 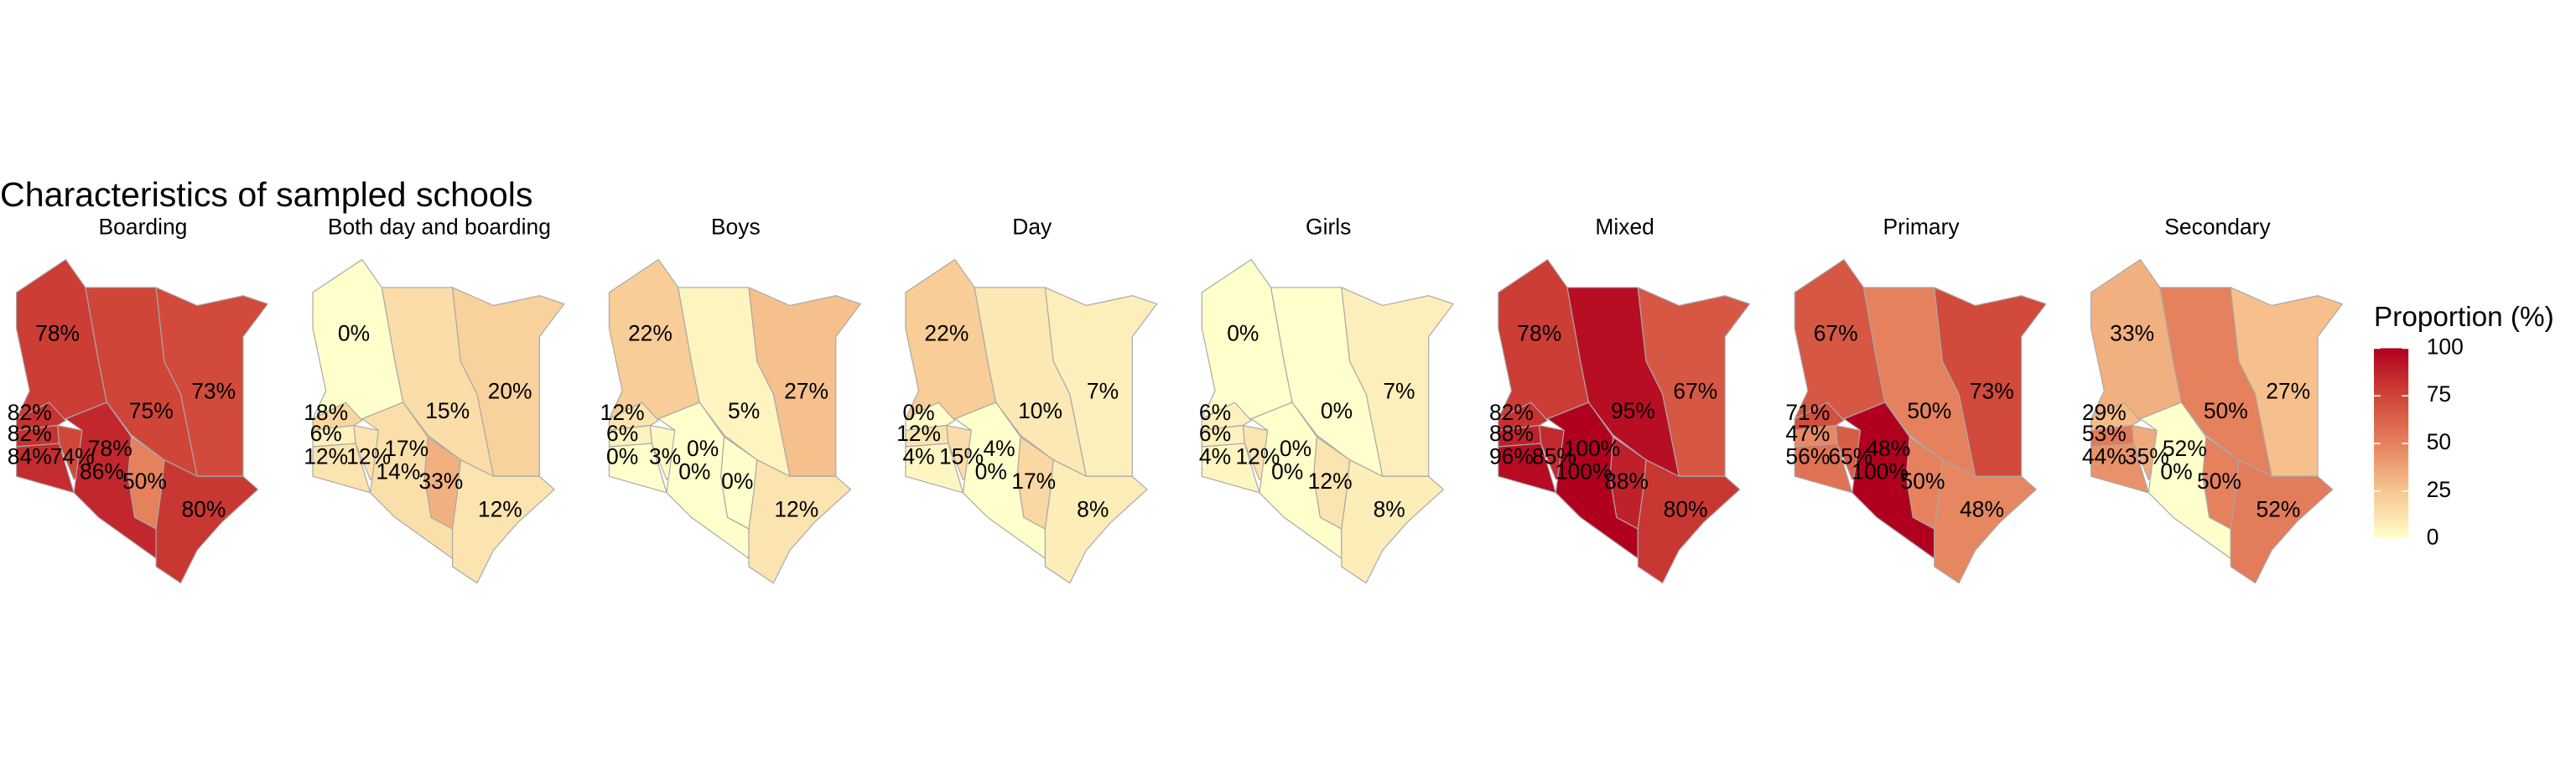 I want to click on region-label: 95%, so click(x=1633, y=410).